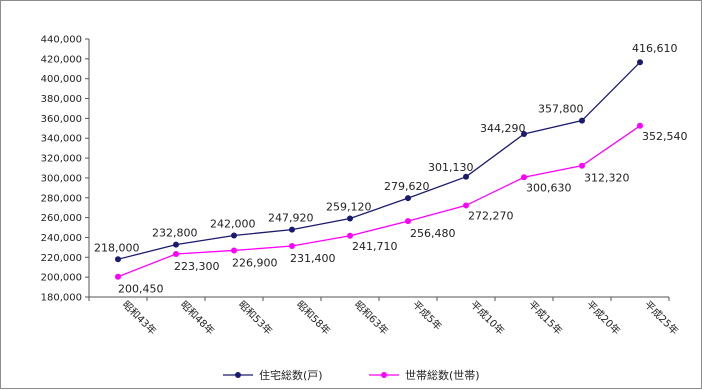  Describe the element at coordinates (61, 159) in the screenshot. I see `y-tick-label: 320,000` at that location.